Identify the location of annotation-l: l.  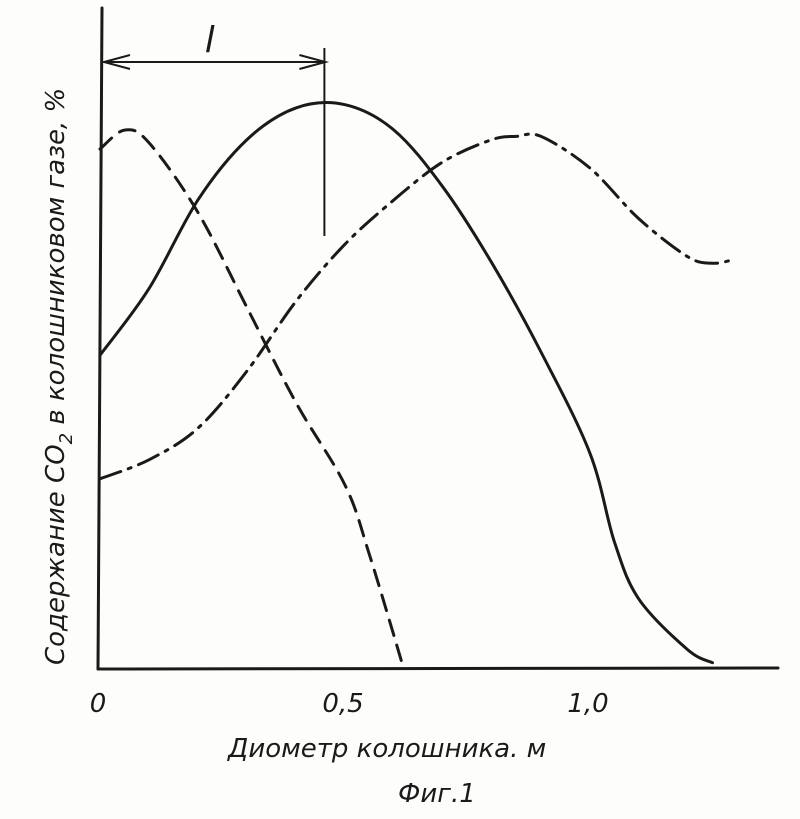
(214, 128).